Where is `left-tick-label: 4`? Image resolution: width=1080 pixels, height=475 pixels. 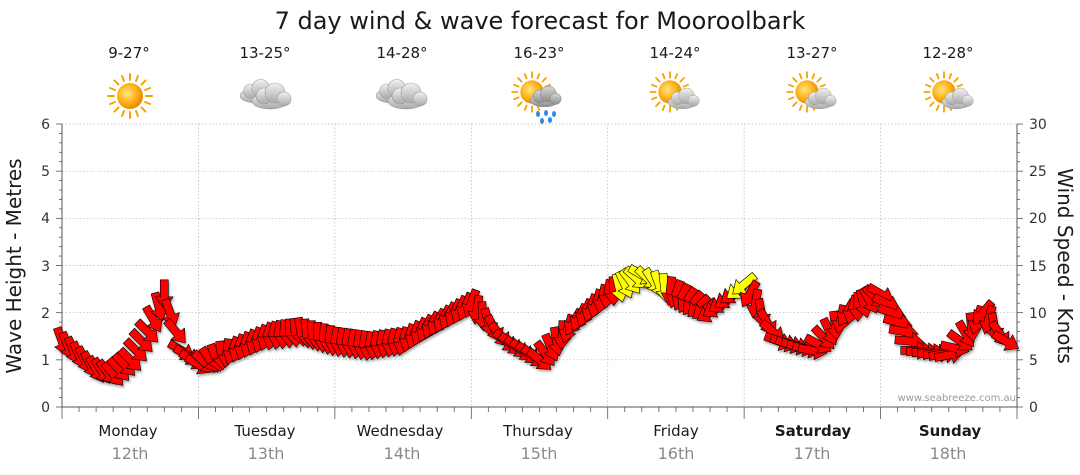
left-tick-label: 4 is located at coordinates (45, 219).